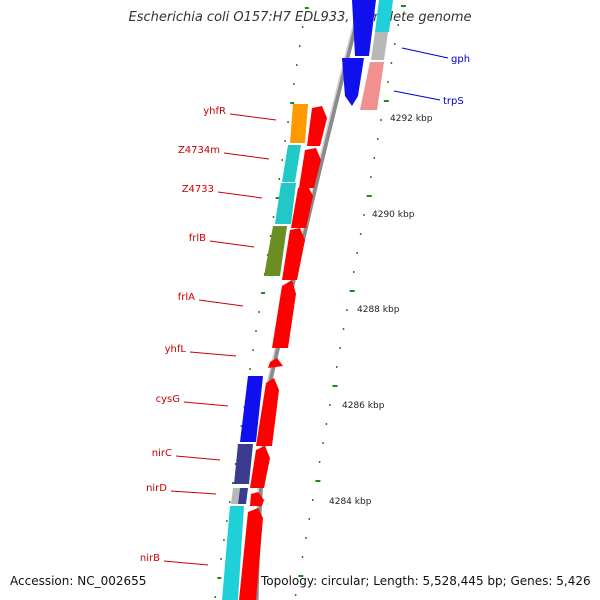 The width and height of the screenshot is (600, 600). What do you see at coordinates (411, 119) in the screenshot?
I see `kbp-label: 4292 kbp` at bounding box center [411, 119].